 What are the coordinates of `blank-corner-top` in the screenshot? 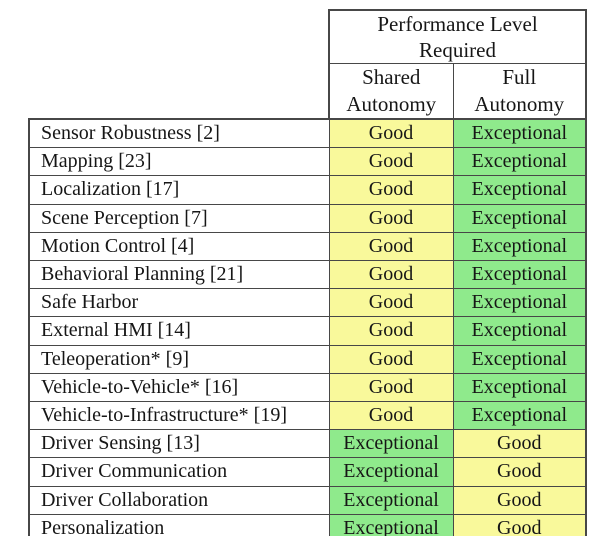 It's located at (179, 37).